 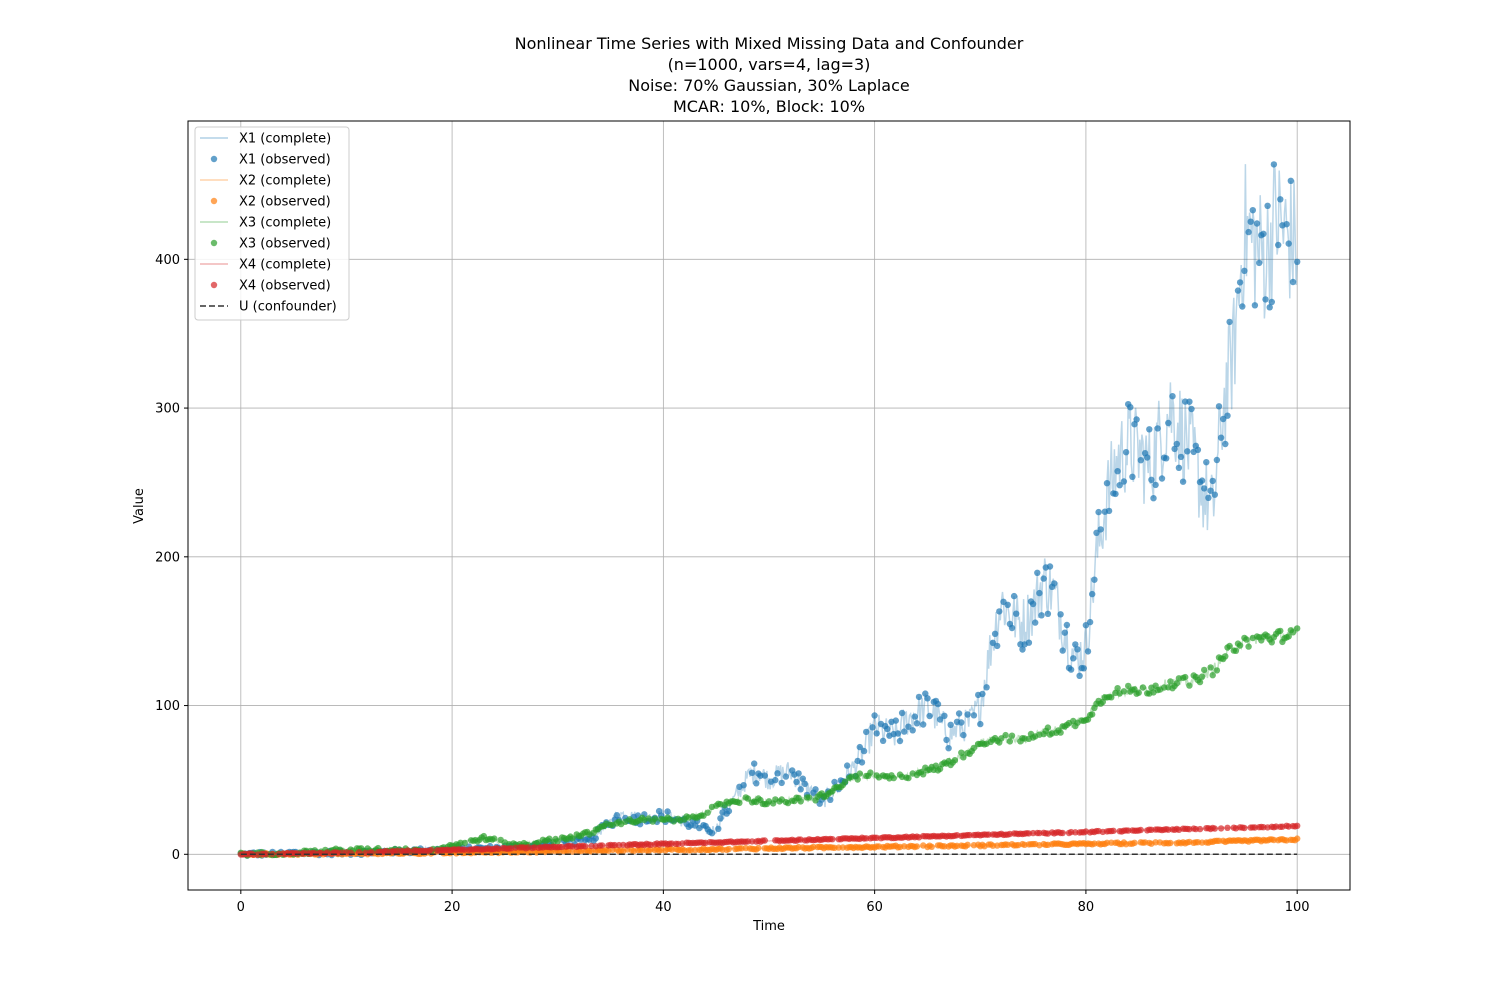 I want to click on y-tick-label: 400, so click(x=167, y=260).